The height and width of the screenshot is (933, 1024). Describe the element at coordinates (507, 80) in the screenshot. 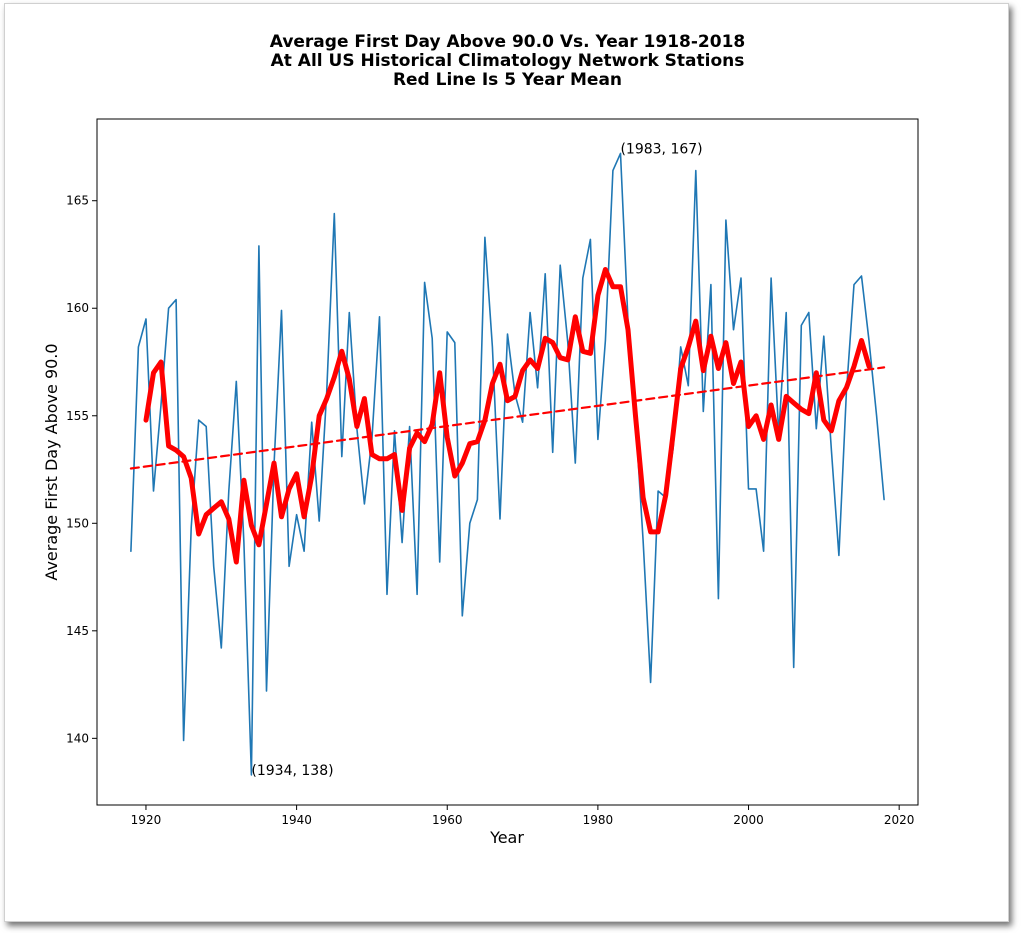

I see `chart-title-line-3: Red Line Is 5 Year Mean` at that location.